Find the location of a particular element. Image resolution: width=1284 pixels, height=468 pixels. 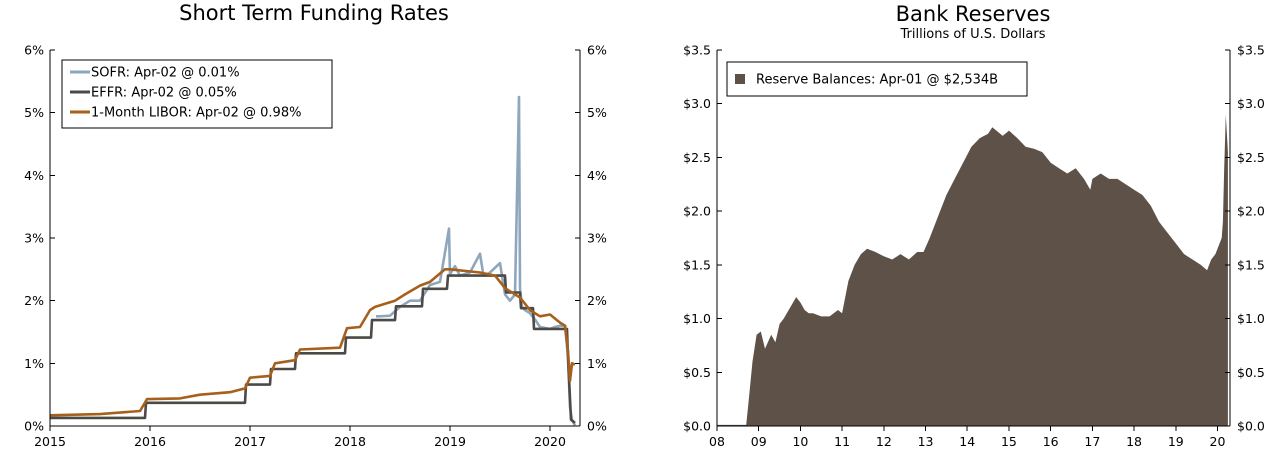

x-tick-label: 2018 is located at coordinates (350, 441).